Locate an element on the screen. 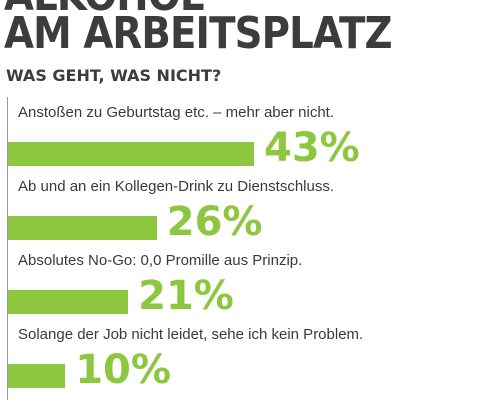  axis-line is located at coordinates (7, 248).